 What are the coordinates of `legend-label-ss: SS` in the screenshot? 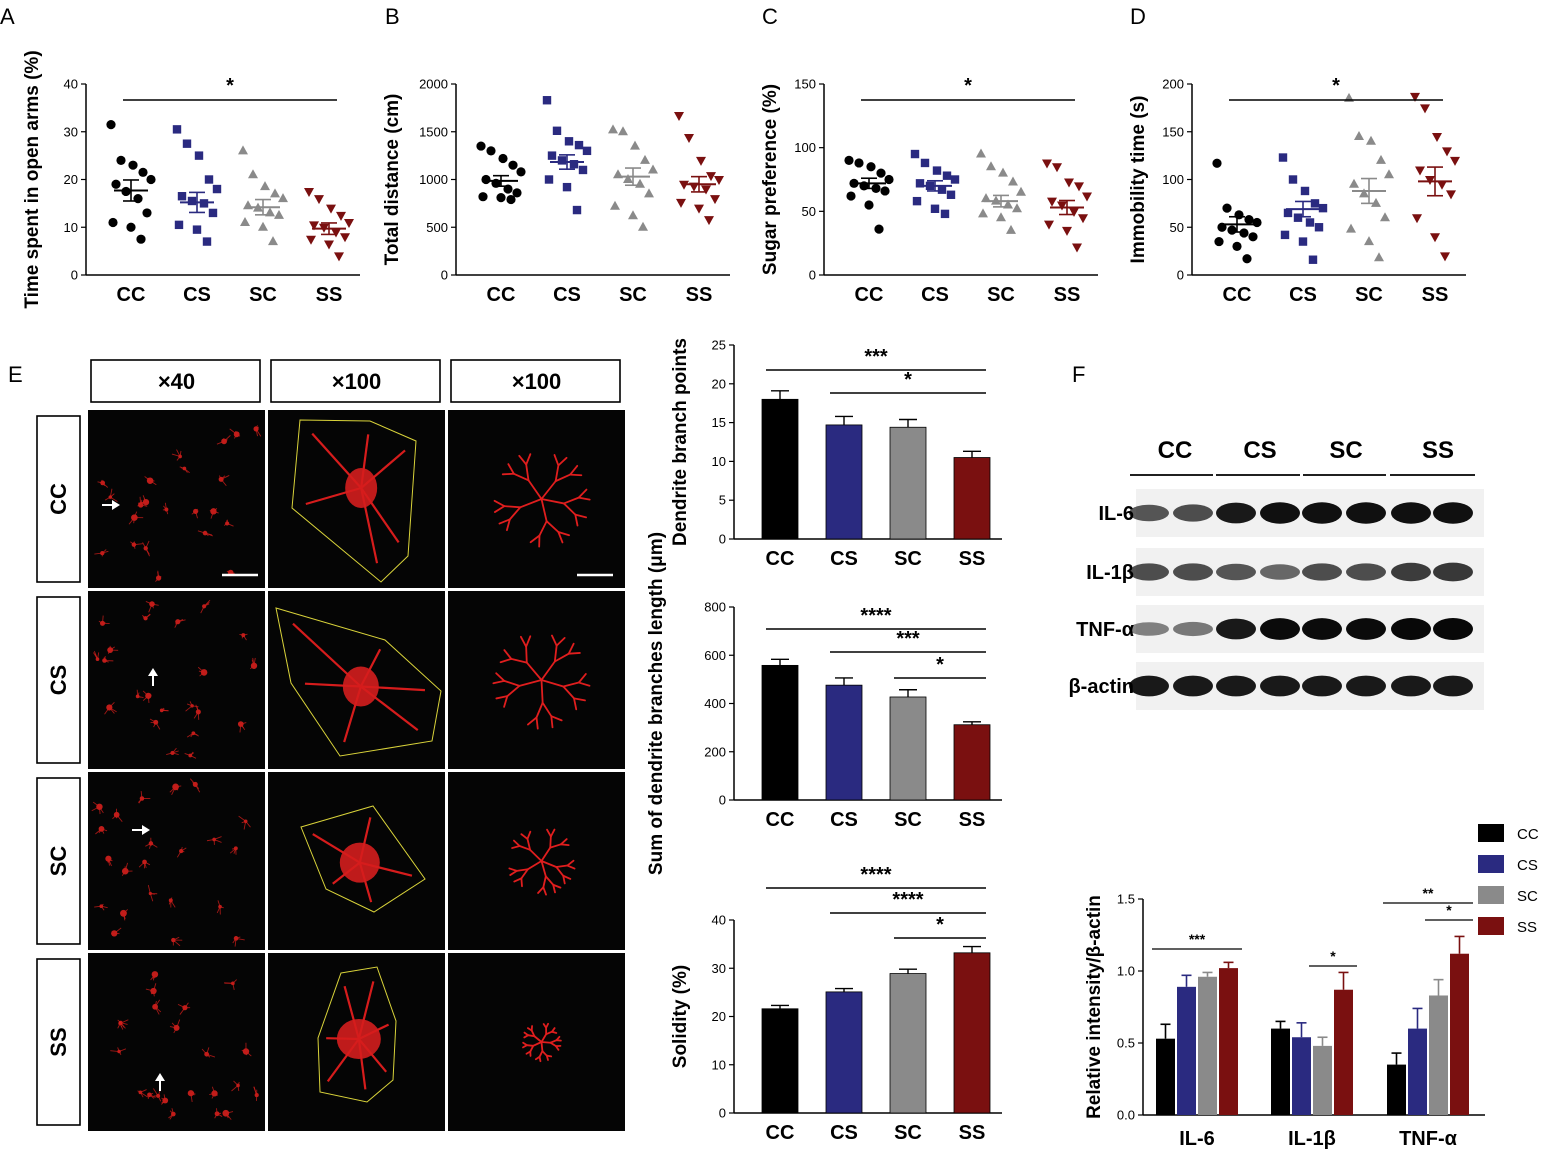 It's located at (1527, 927).